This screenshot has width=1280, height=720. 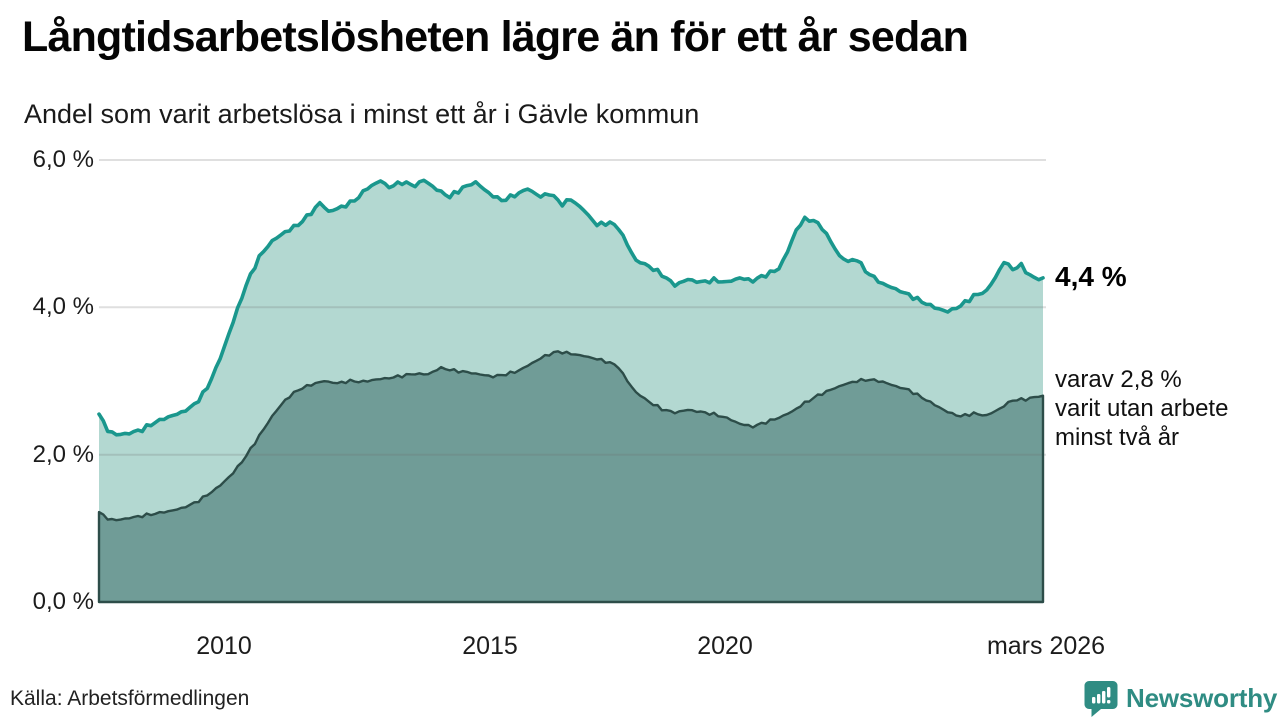 What do you see at coordinates (63, 159) in the screenshot?
I see `y-axis-tick-label: 6,0 %` at bounding box center [63, 159].